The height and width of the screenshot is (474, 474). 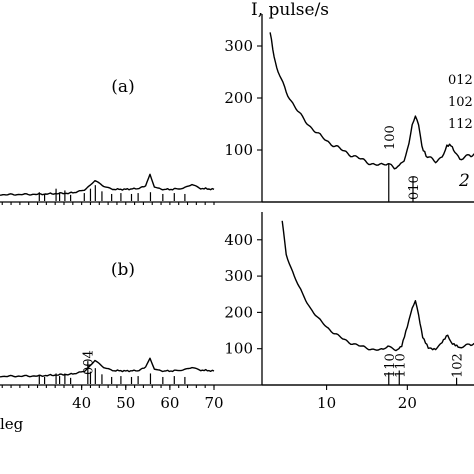 I want to click on x-tick-label: 40, so click(x=81, y=403).